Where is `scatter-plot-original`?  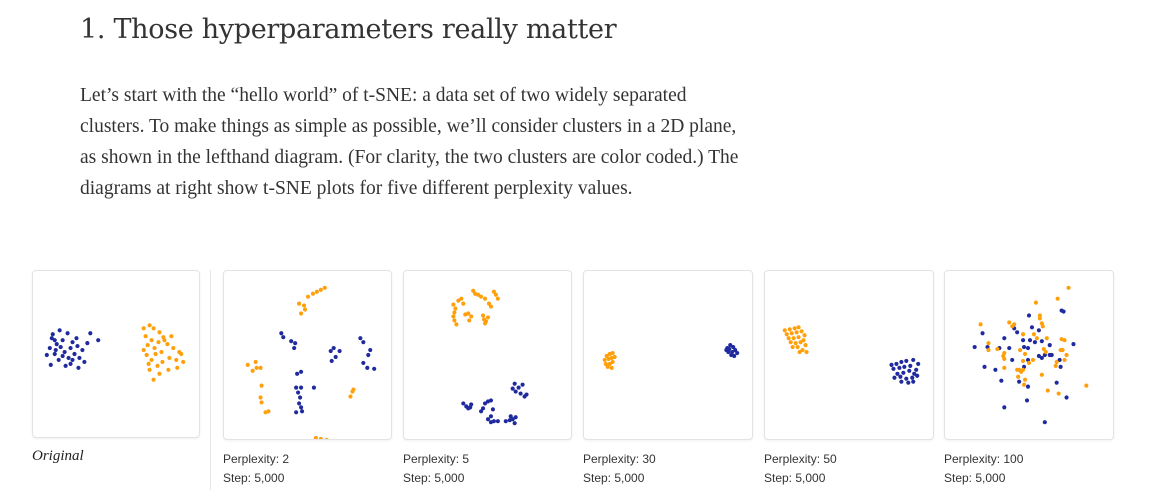
scatter-plot-original is located at coordinates (115, 352).